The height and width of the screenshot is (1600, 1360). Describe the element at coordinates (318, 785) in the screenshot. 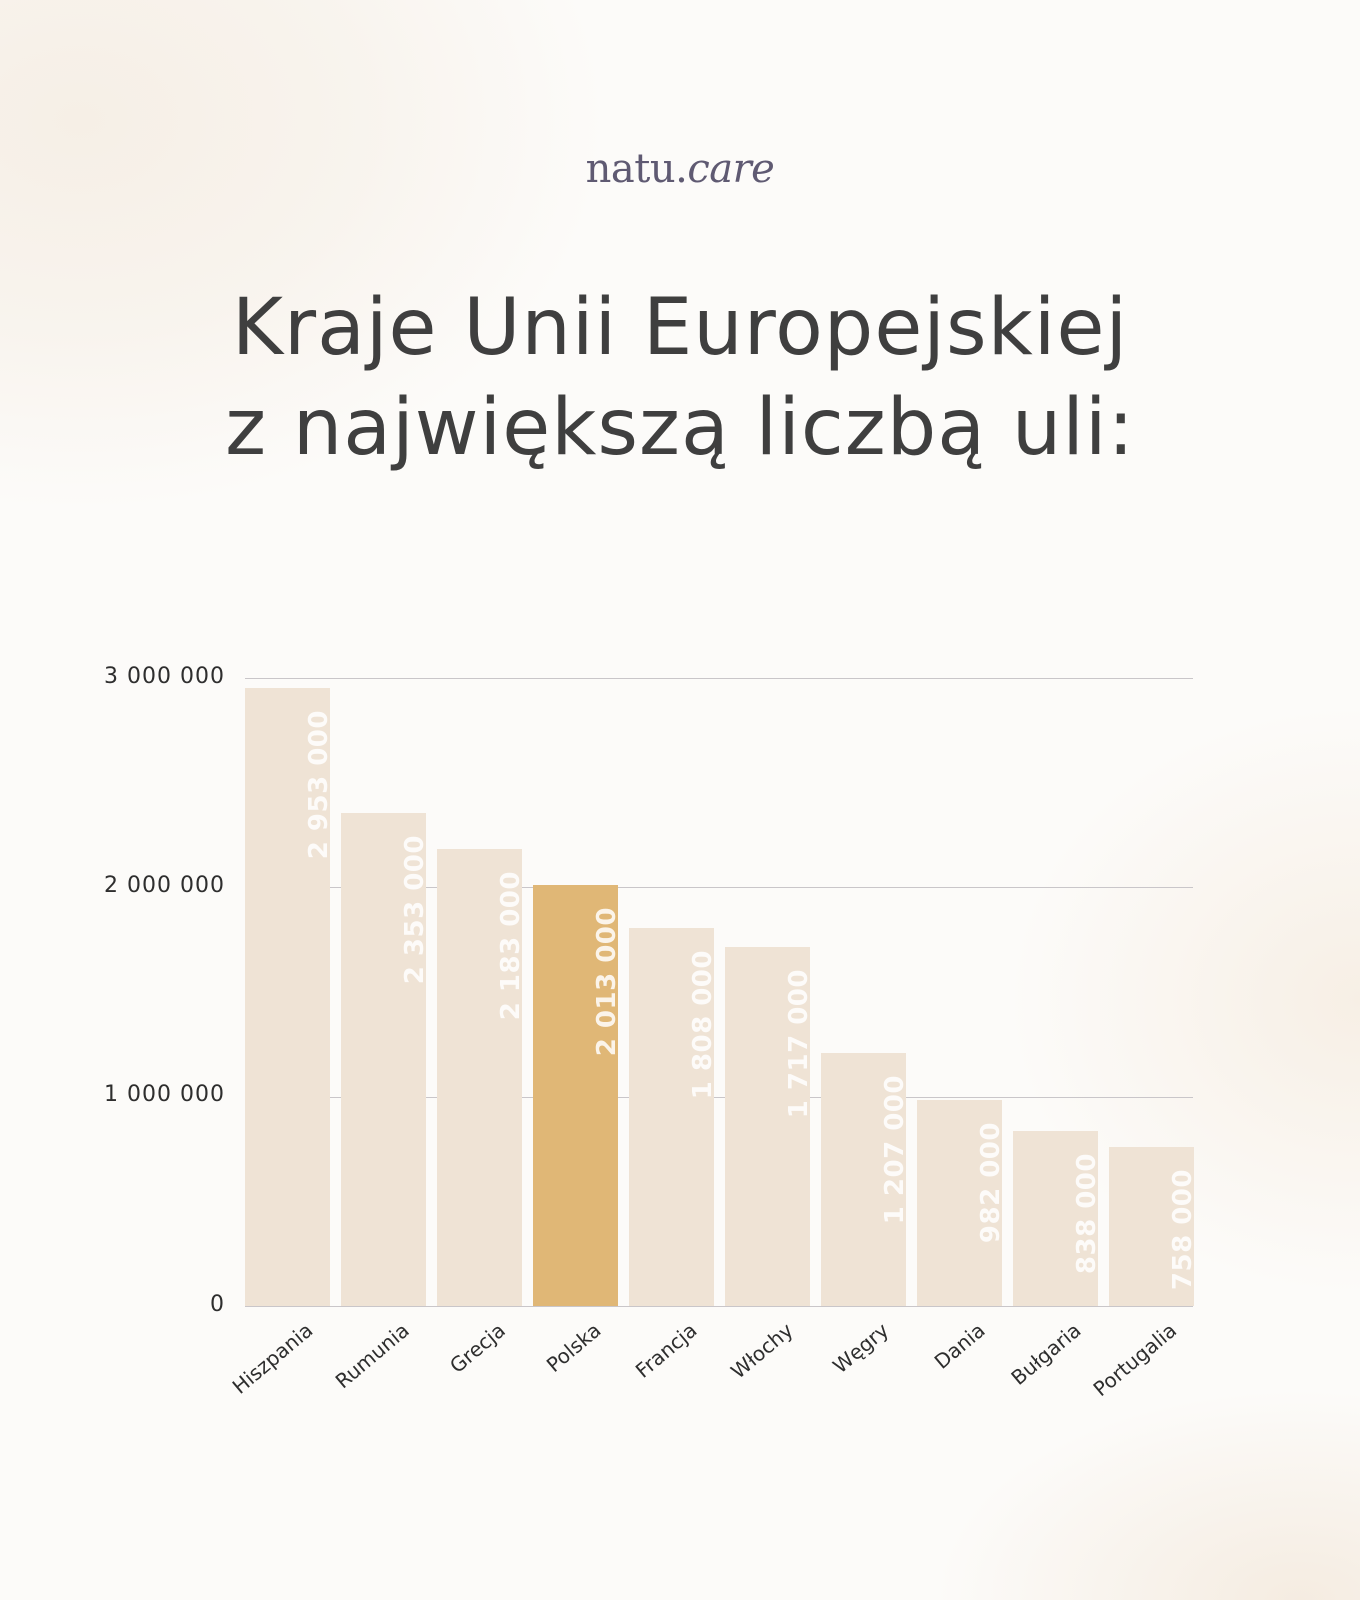

I see `bar-value-label: 2 953 000` at that location.